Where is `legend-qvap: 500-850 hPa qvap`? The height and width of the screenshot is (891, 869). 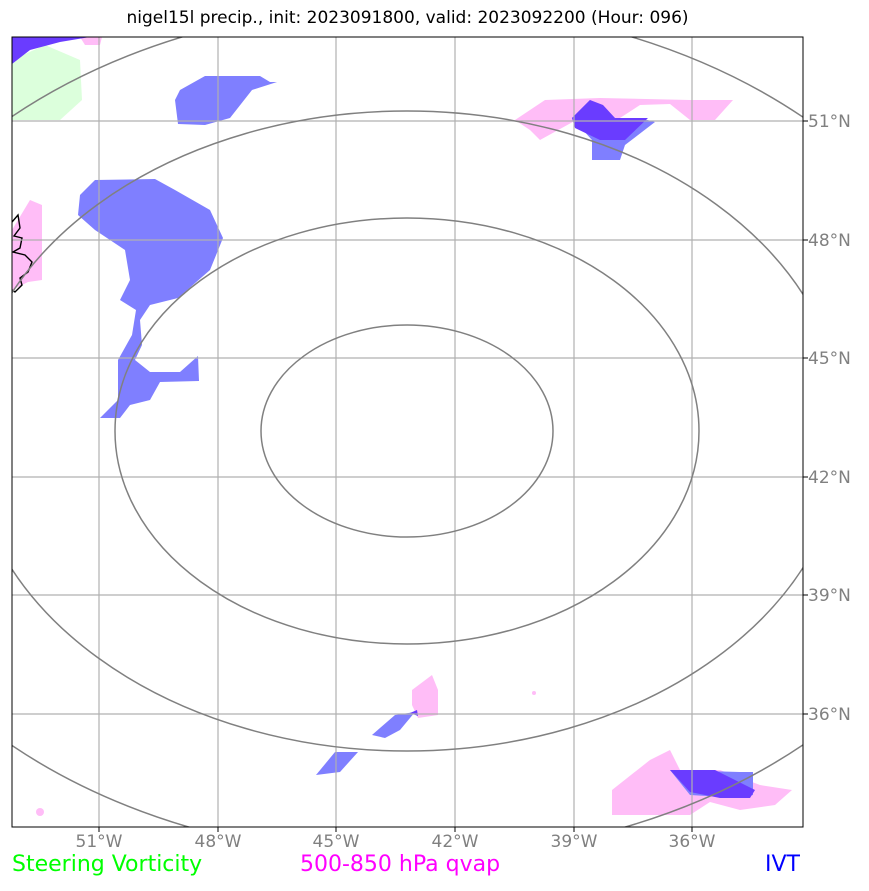
legend-qvap: 500-850 hPa qvap is located at coordinates (400, 864).